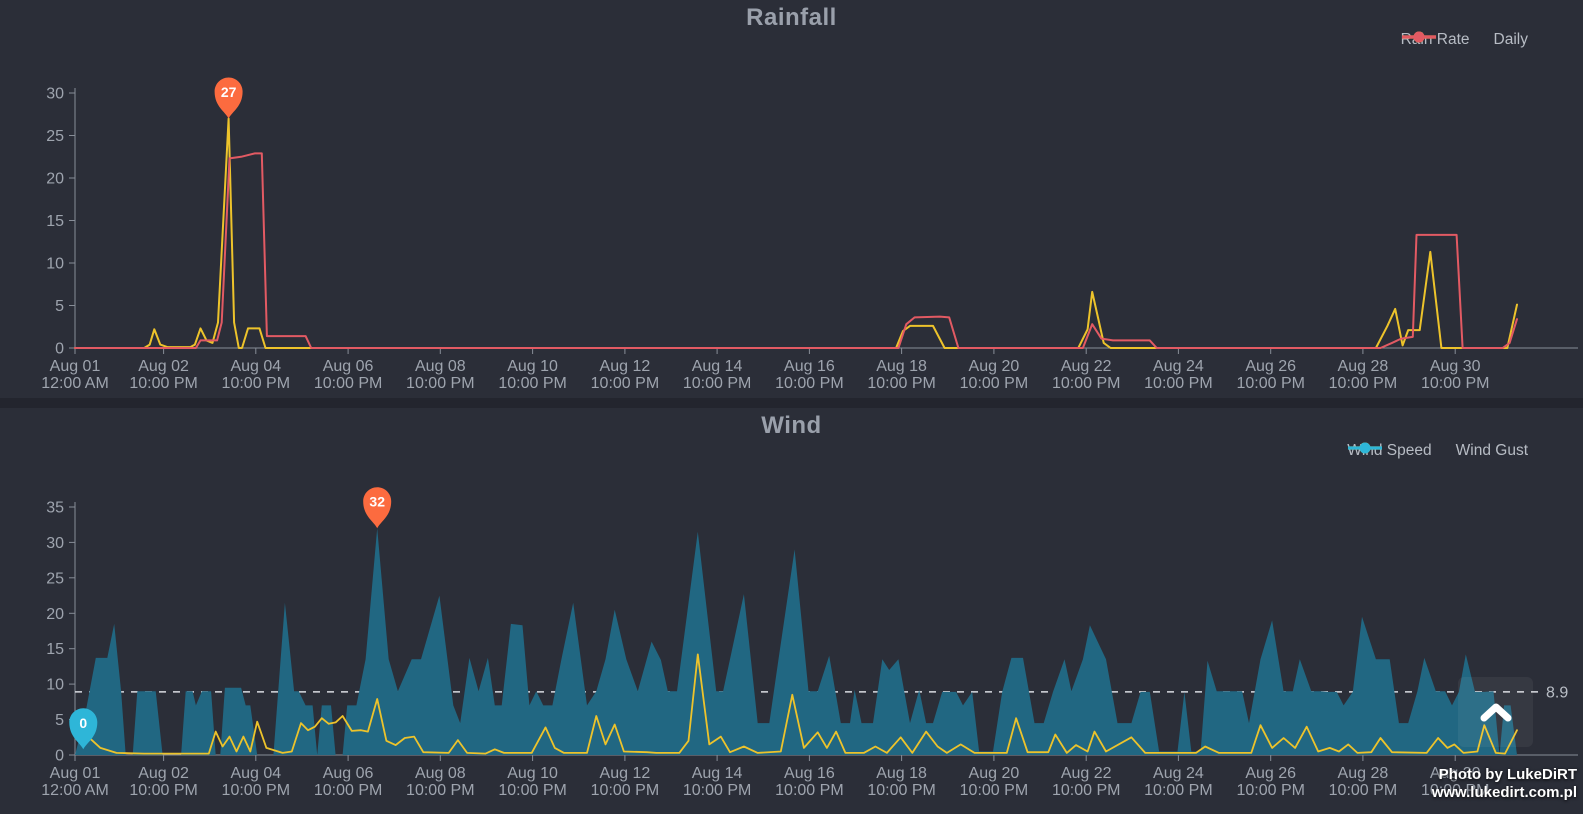 The width and height of the screenshot is (1583, 814). I want to click on panel-divider, so click(791, 403).